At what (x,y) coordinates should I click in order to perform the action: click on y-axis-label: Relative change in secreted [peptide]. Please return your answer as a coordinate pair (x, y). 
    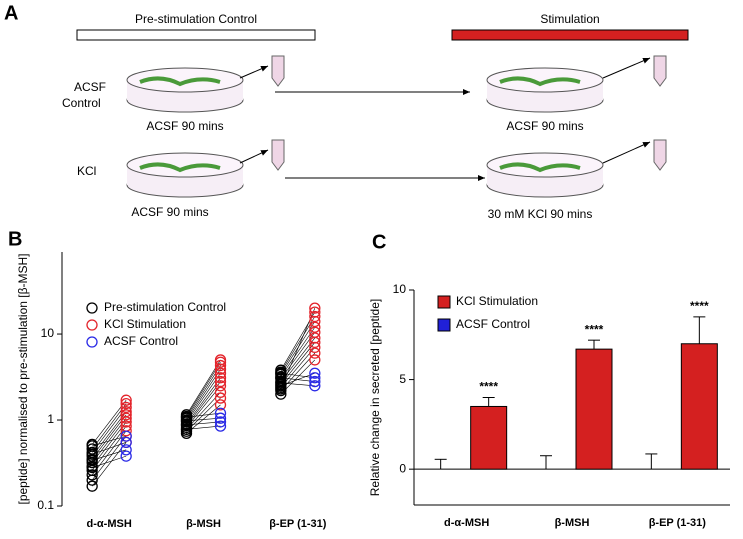
    Looking at the image, I should click on (375, 397).